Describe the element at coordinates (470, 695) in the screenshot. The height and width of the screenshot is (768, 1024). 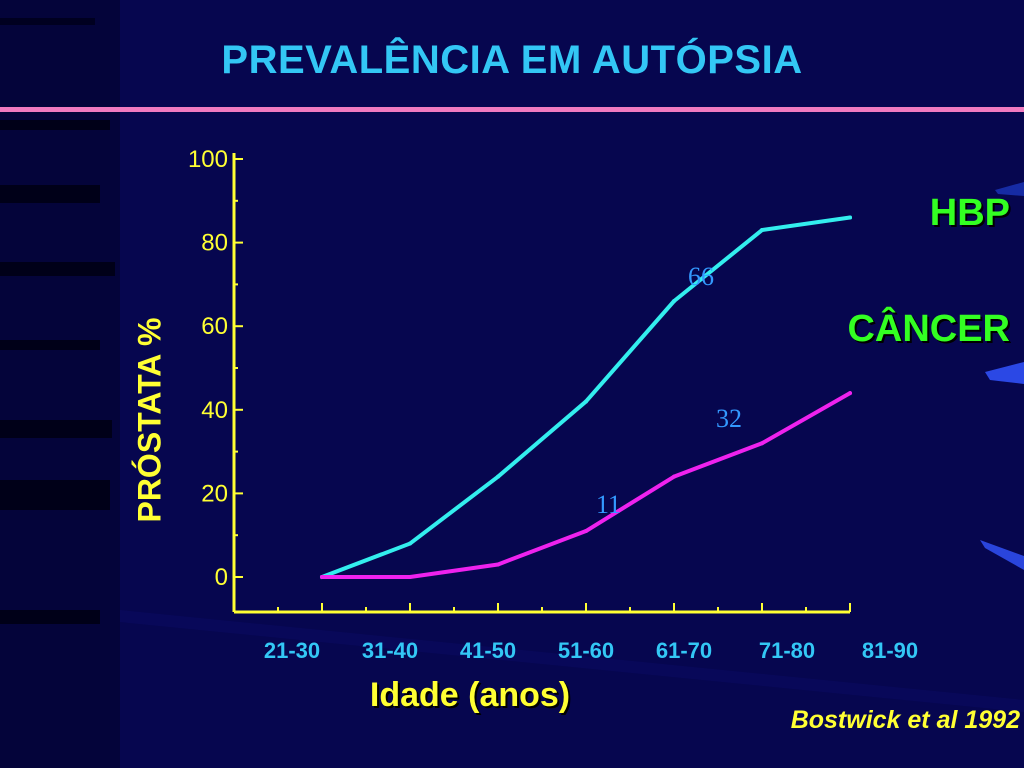
I see `x-axis-title: Idade (anos)` at that location.